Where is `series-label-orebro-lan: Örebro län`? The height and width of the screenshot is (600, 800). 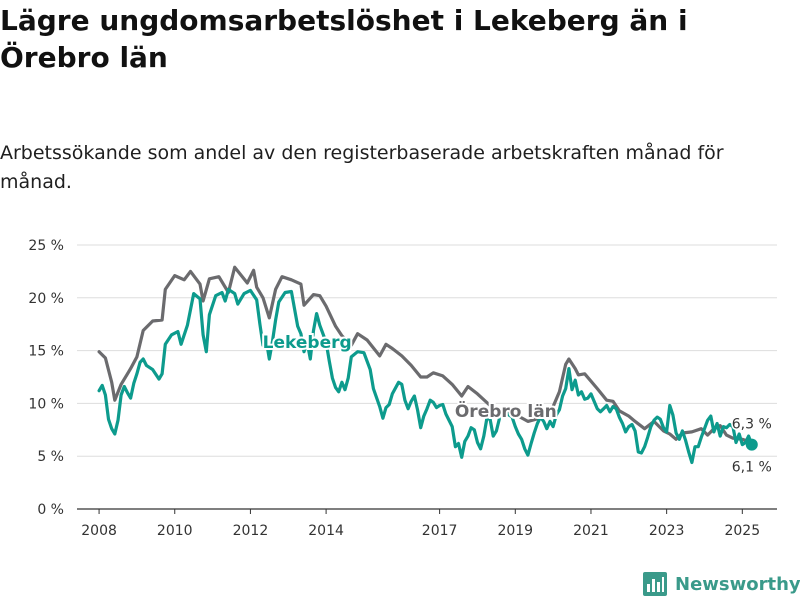 series-label-orebro-lan: Örebro län is located at coordinates (506, 411).